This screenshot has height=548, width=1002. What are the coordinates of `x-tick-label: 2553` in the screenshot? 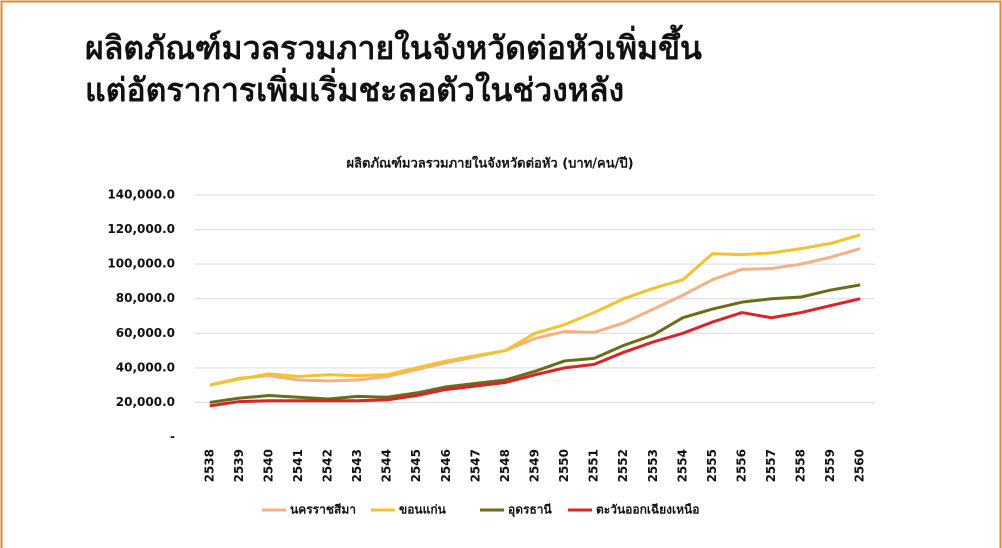 It's located at (653, 465).